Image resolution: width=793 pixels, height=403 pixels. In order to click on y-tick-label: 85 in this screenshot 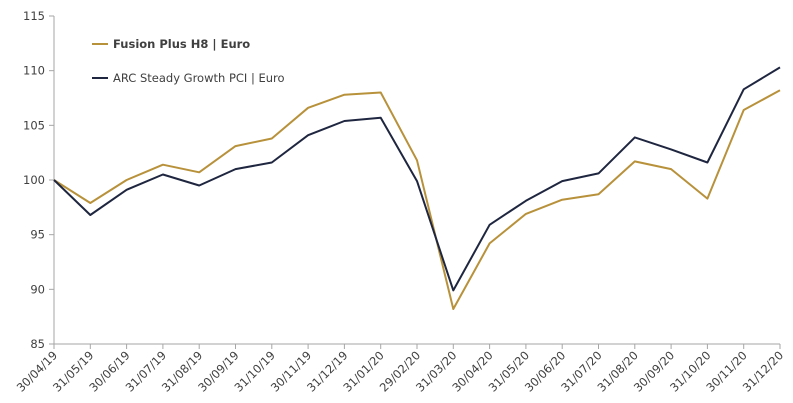, I will do `click(37, 344)`.